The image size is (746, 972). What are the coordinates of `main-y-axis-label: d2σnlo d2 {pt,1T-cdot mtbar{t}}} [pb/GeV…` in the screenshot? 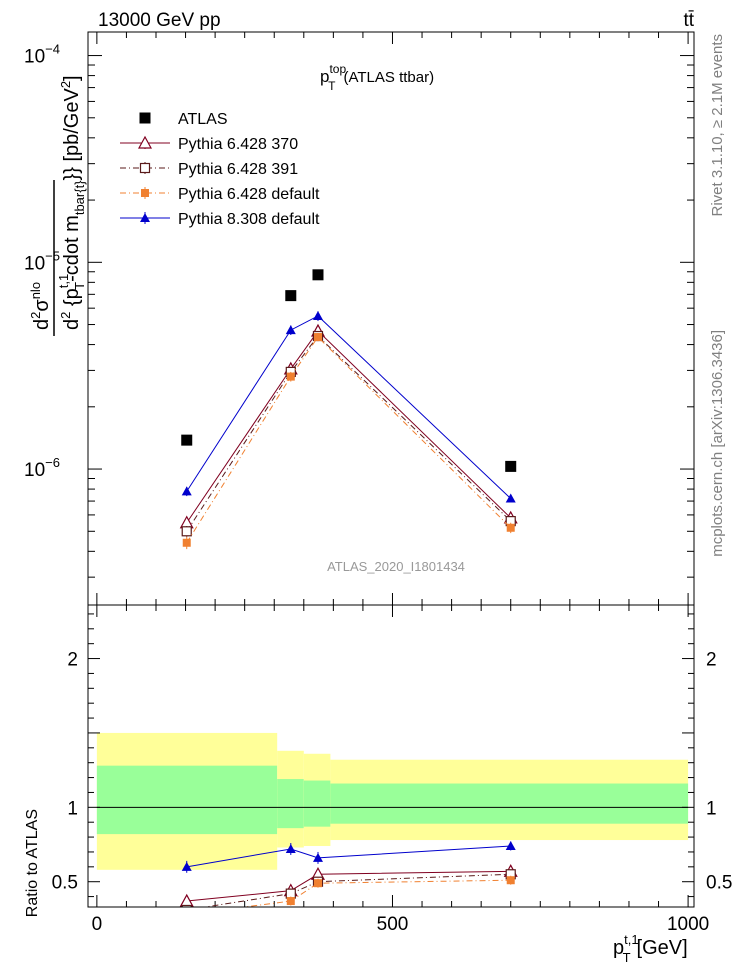 It's located at (57, 205).